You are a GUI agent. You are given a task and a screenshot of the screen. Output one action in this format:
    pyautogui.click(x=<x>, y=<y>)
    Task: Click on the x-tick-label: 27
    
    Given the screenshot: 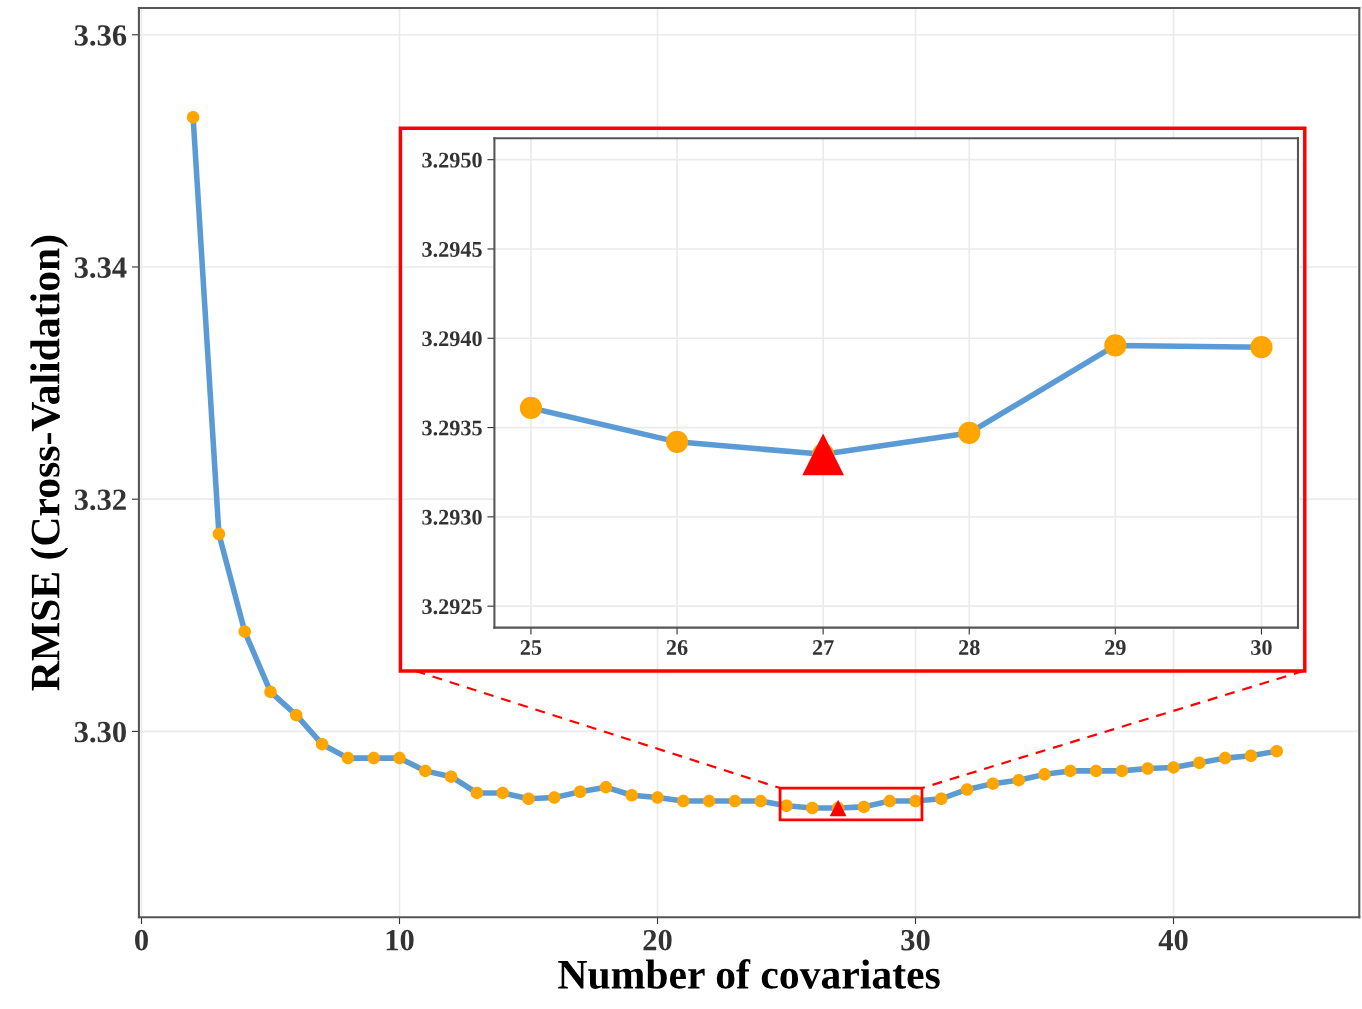 What is the action you would take?
    pyautogui.click(x=823, y=647)
    